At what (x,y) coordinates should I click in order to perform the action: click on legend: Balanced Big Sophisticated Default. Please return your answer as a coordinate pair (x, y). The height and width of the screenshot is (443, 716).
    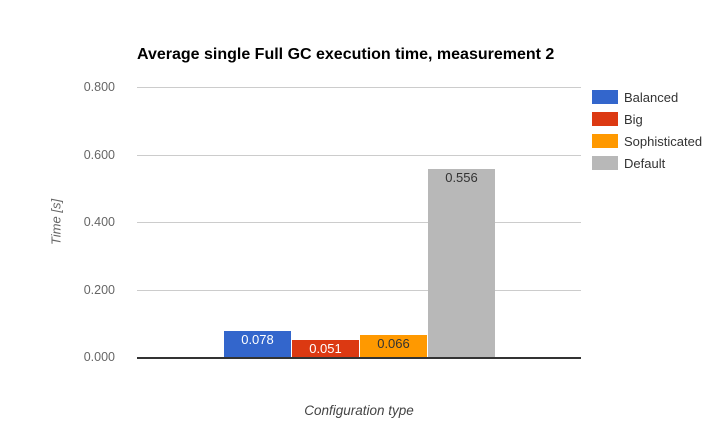
    Looking at the image, I should click on (647, 130).